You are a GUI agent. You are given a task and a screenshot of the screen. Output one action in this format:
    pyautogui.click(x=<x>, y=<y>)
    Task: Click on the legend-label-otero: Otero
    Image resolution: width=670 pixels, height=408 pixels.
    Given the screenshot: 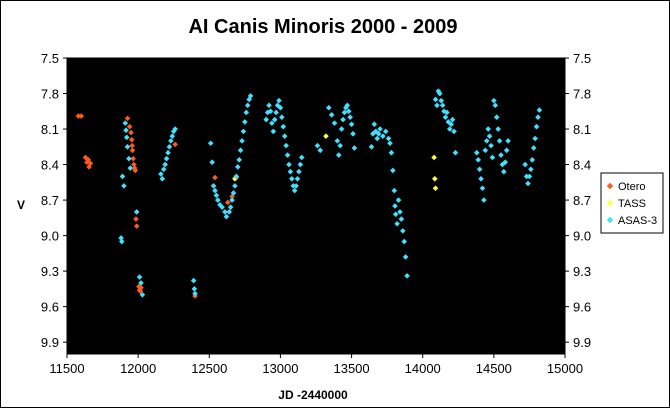 What is the action you would take?
    pyautogui.click(x=632, y=187)
    